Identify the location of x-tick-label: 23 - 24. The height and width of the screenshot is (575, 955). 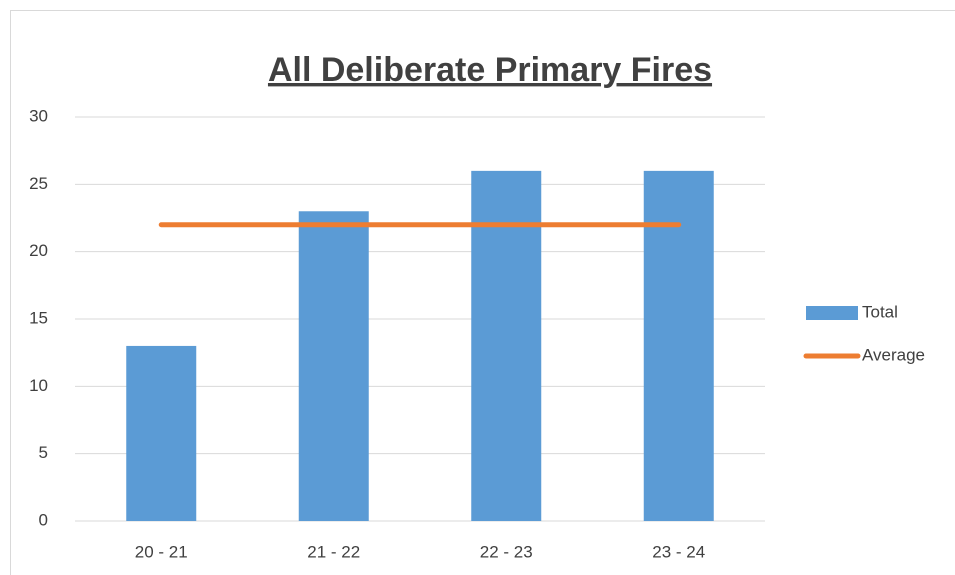
(678, 551).